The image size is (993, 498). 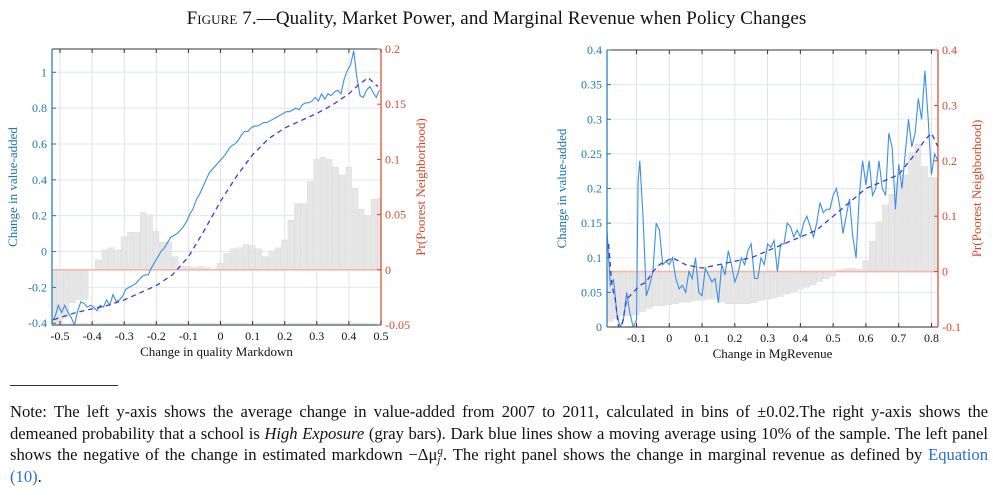 What do you see at coordinates (314, 433) in the screenshot?
I see `note-italic: High Exposure` at bounding box center [314, 433].